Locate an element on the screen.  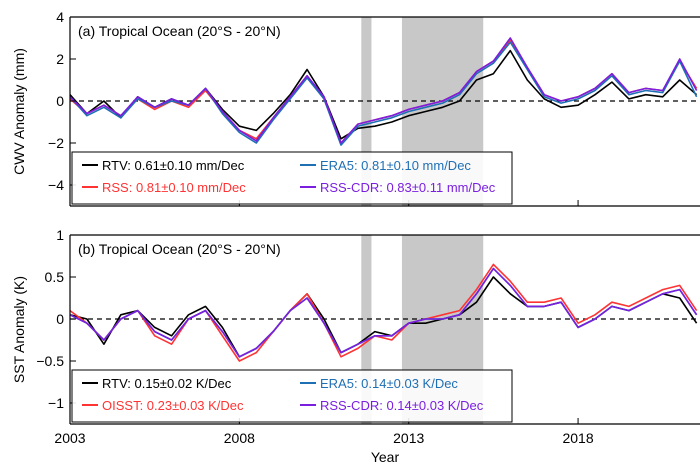
x-tick-label: 2018 is located at coordinates (577, 438).